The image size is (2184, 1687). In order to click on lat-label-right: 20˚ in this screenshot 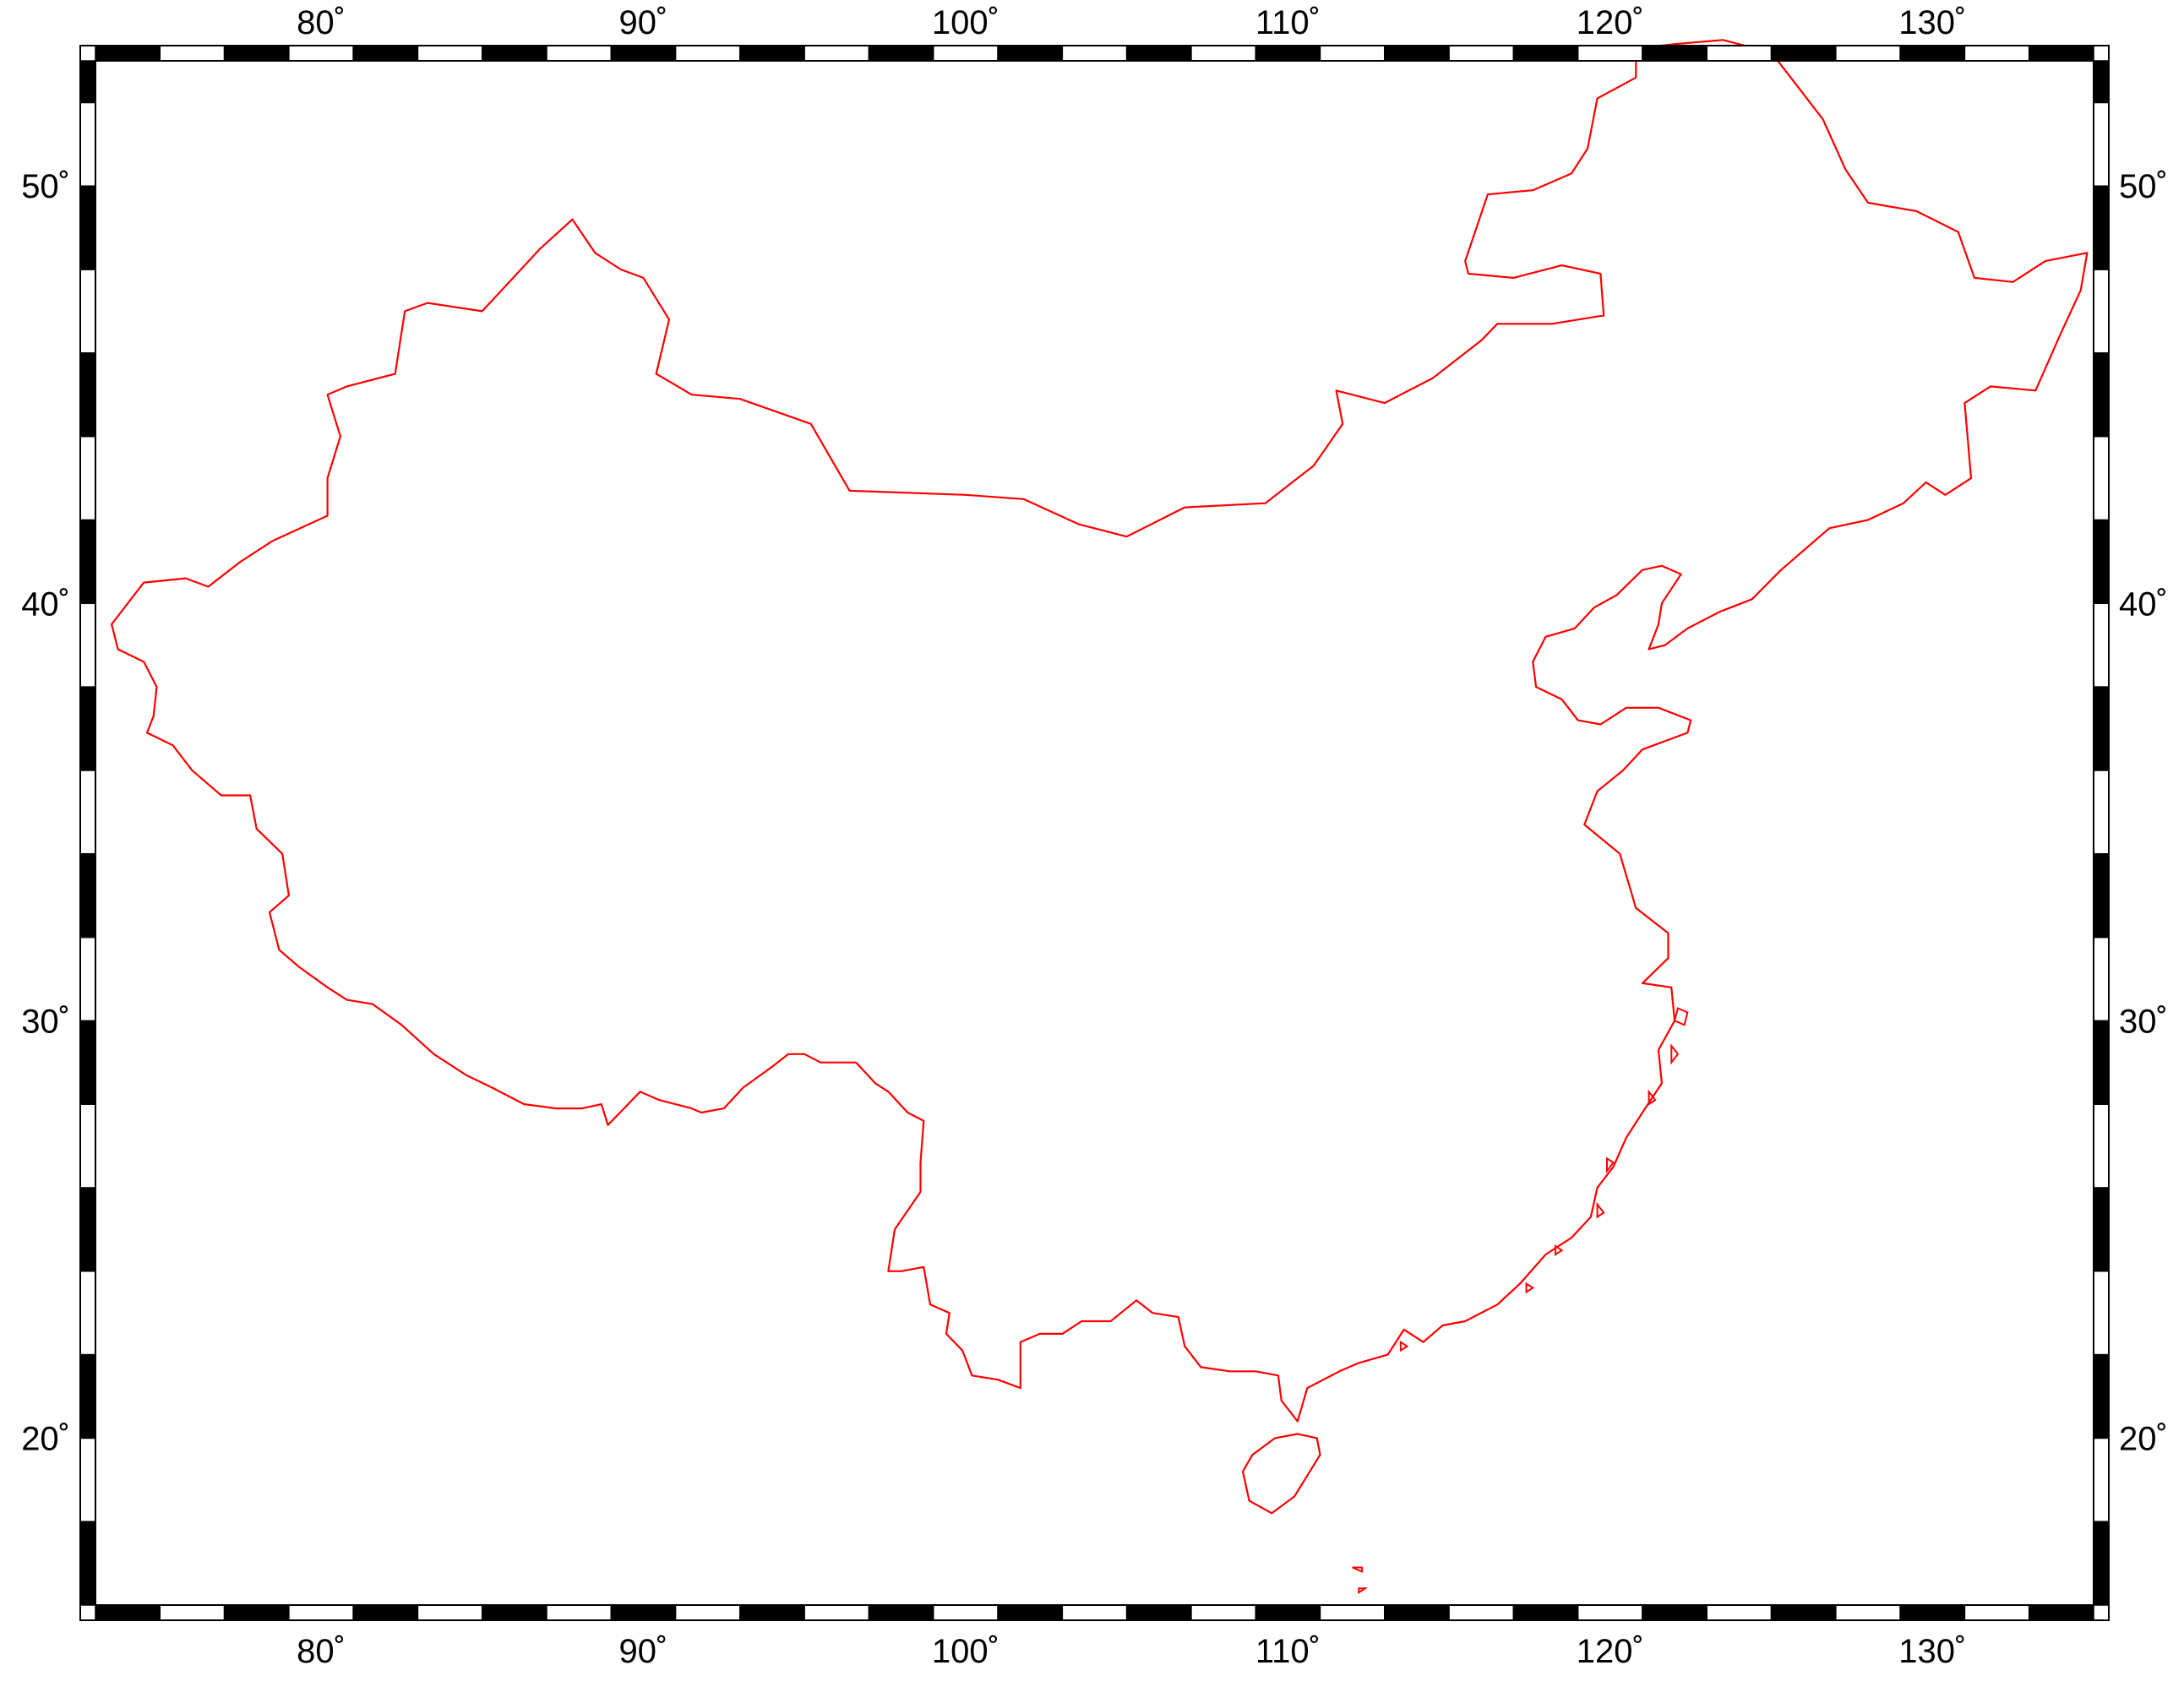, I will do `click(2143, 1438)`.